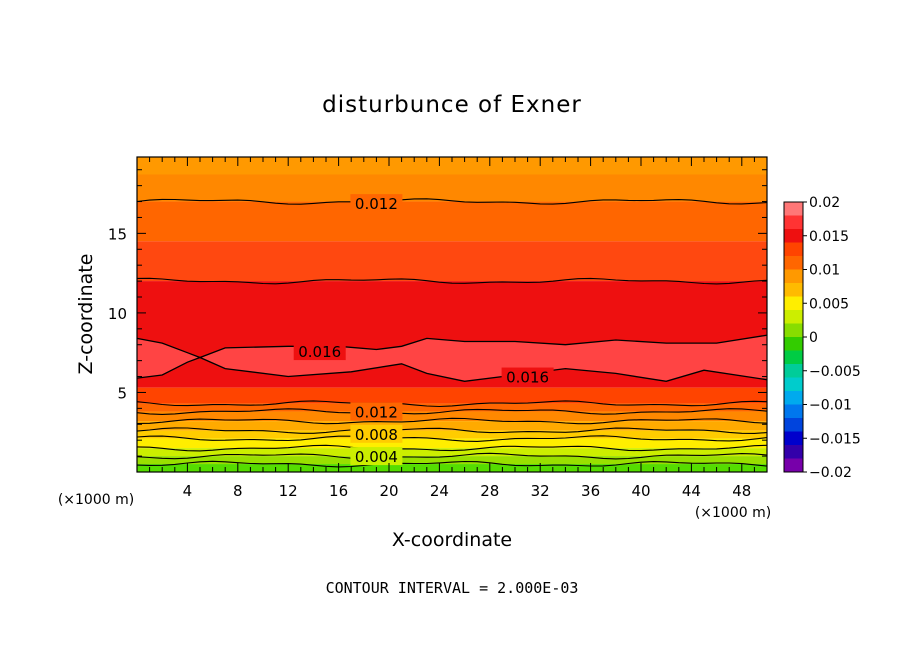  What do you see at coordinates (452, 105) in the screenshot?
I see `chart-title: disturbunce of Exner` at bounding box center [452, 105].